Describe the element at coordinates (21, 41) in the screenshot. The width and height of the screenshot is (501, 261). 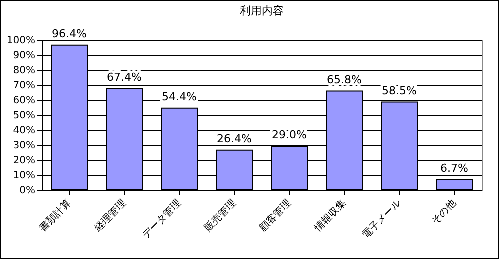
I see `y-tick-label: 100%` at that location.